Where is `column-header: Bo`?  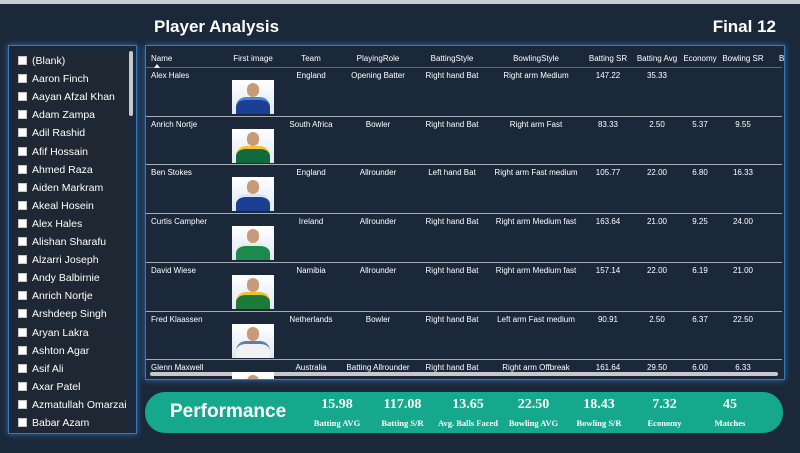 column-header: Bo is located at coordinates (782, 58).